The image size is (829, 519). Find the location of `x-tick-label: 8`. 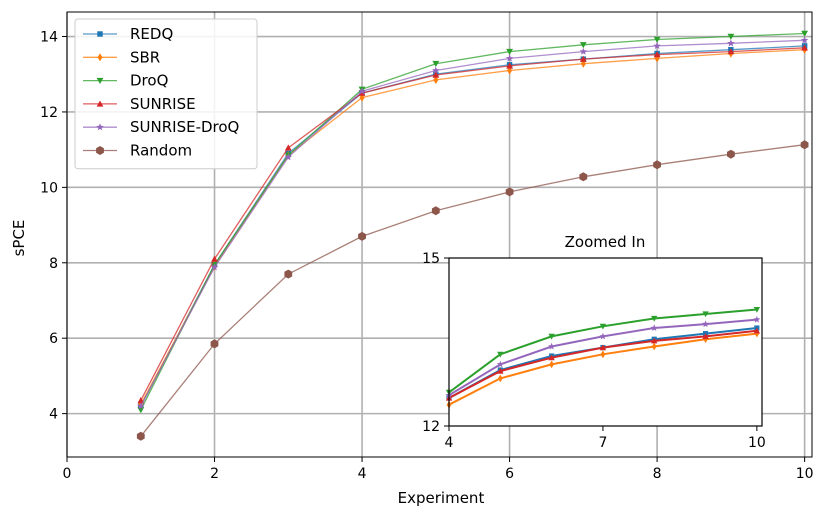

x-tick-label: 8 is located at coordinates (657, 474).